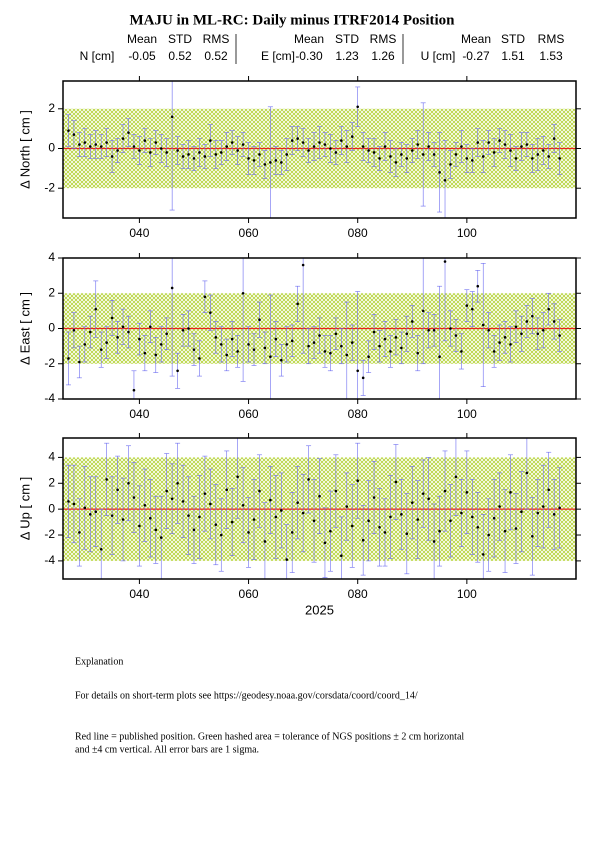 Image resolution: width=595 pixels, height=842 pixels. What do you see at coordinates (347, 56) in the screenshot?
I see `stat-value: 1.23` at bounding box center [347, 56].